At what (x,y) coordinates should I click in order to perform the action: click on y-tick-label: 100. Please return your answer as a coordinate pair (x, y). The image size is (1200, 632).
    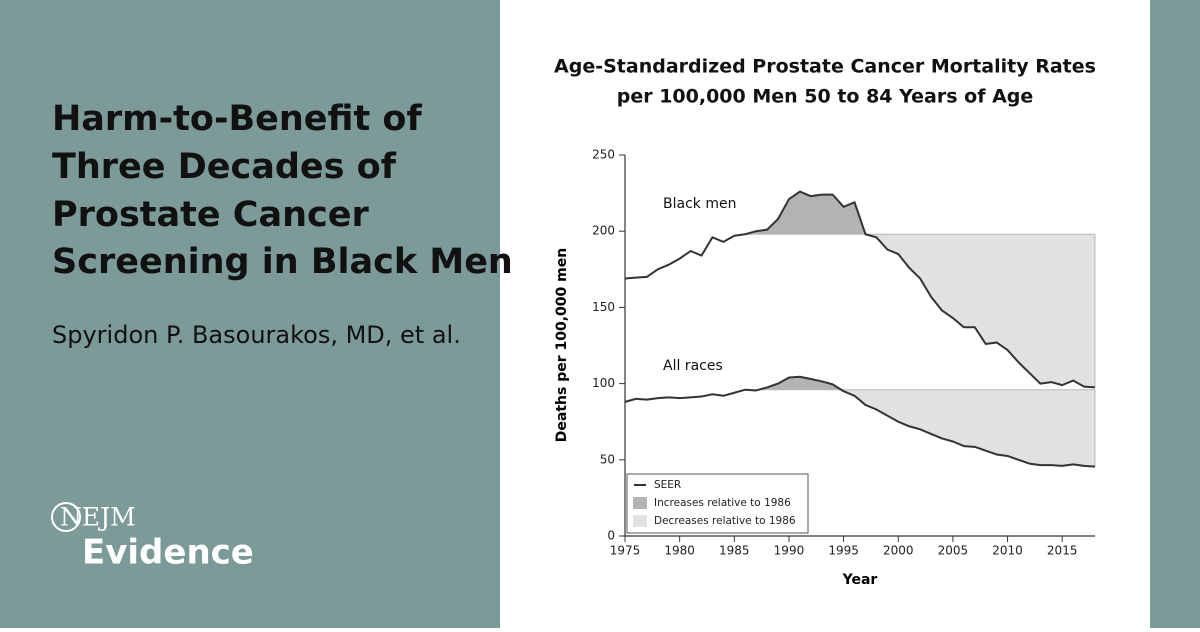
    Looking at the image, I should click on (603, 383).